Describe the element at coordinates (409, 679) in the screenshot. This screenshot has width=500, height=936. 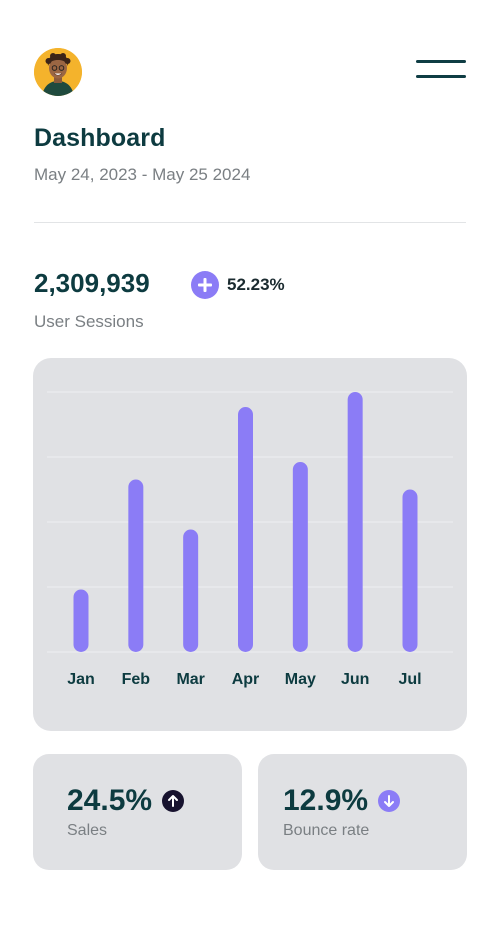
I see `chart-tick-label-jul: Jul` at that location.